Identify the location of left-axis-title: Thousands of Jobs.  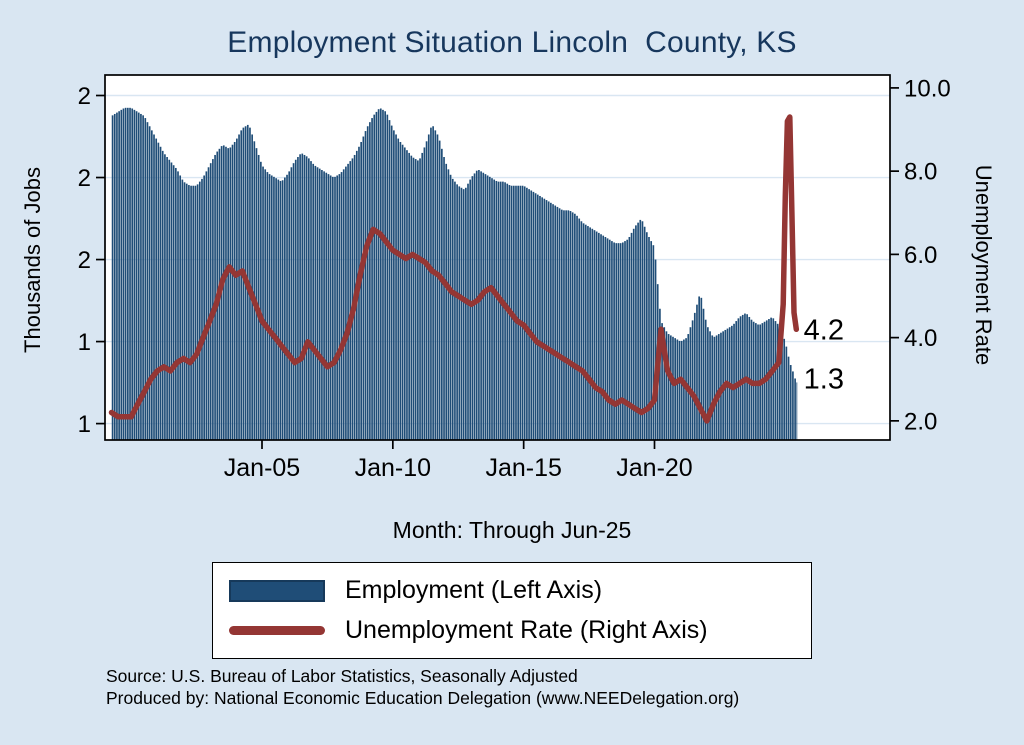
(32, 260).